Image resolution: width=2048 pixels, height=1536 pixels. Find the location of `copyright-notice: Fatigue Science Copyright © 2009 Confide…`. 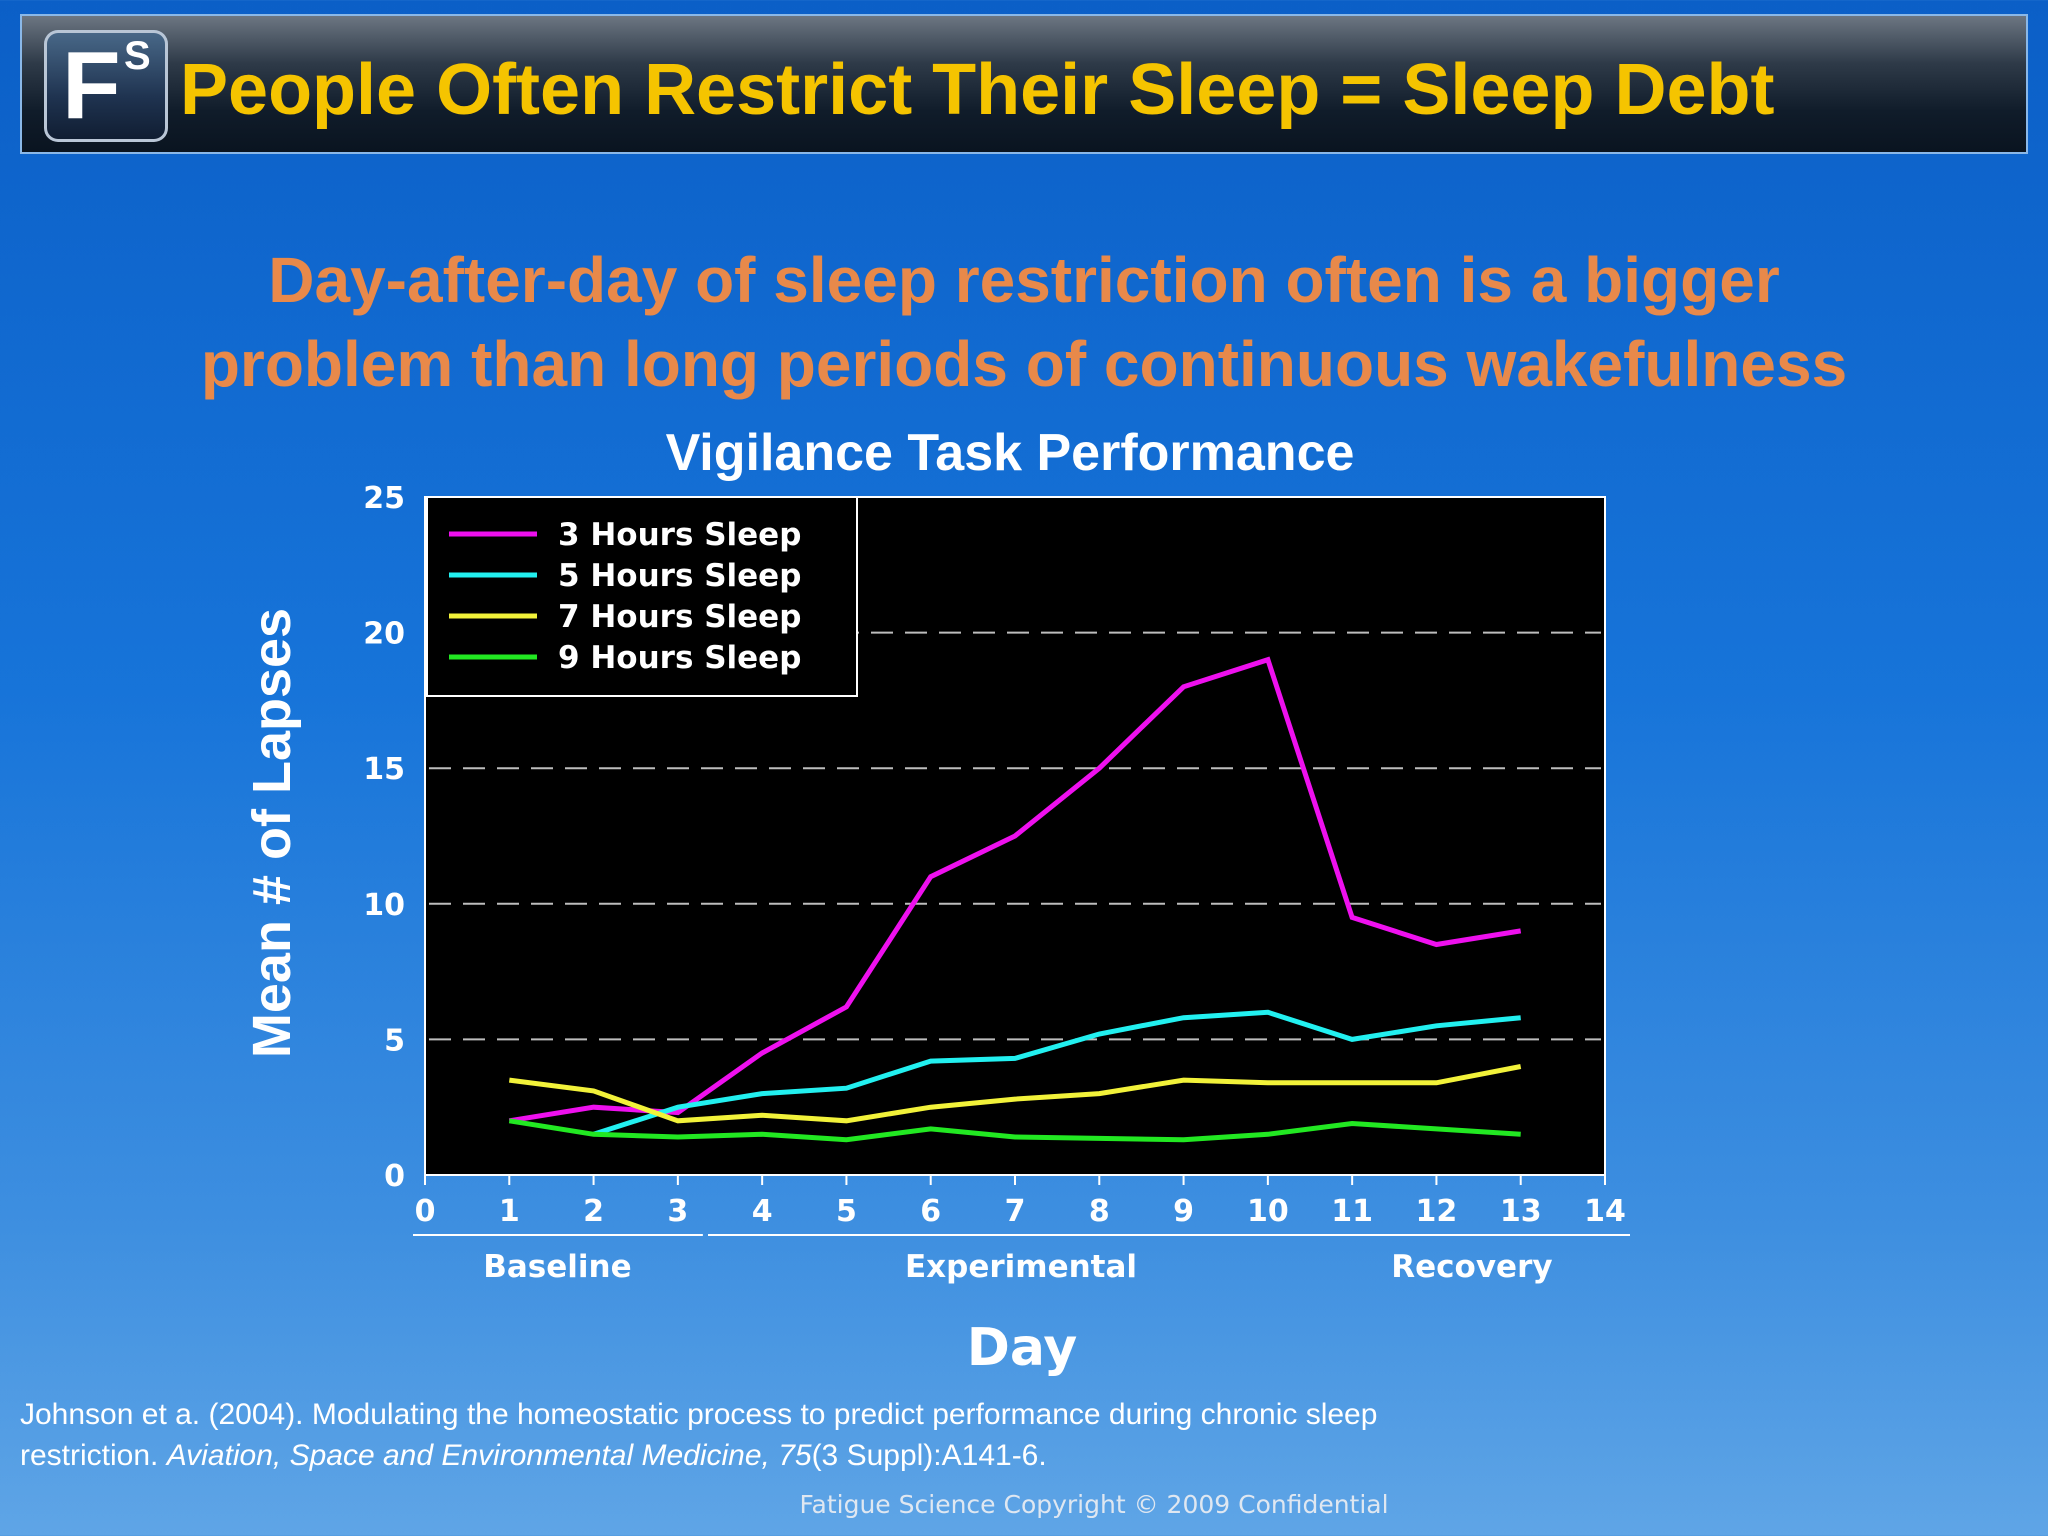

copyright-notice: Fatigue Science Copyright © 2009 Confide… is located at coordinates (1094, 1504).